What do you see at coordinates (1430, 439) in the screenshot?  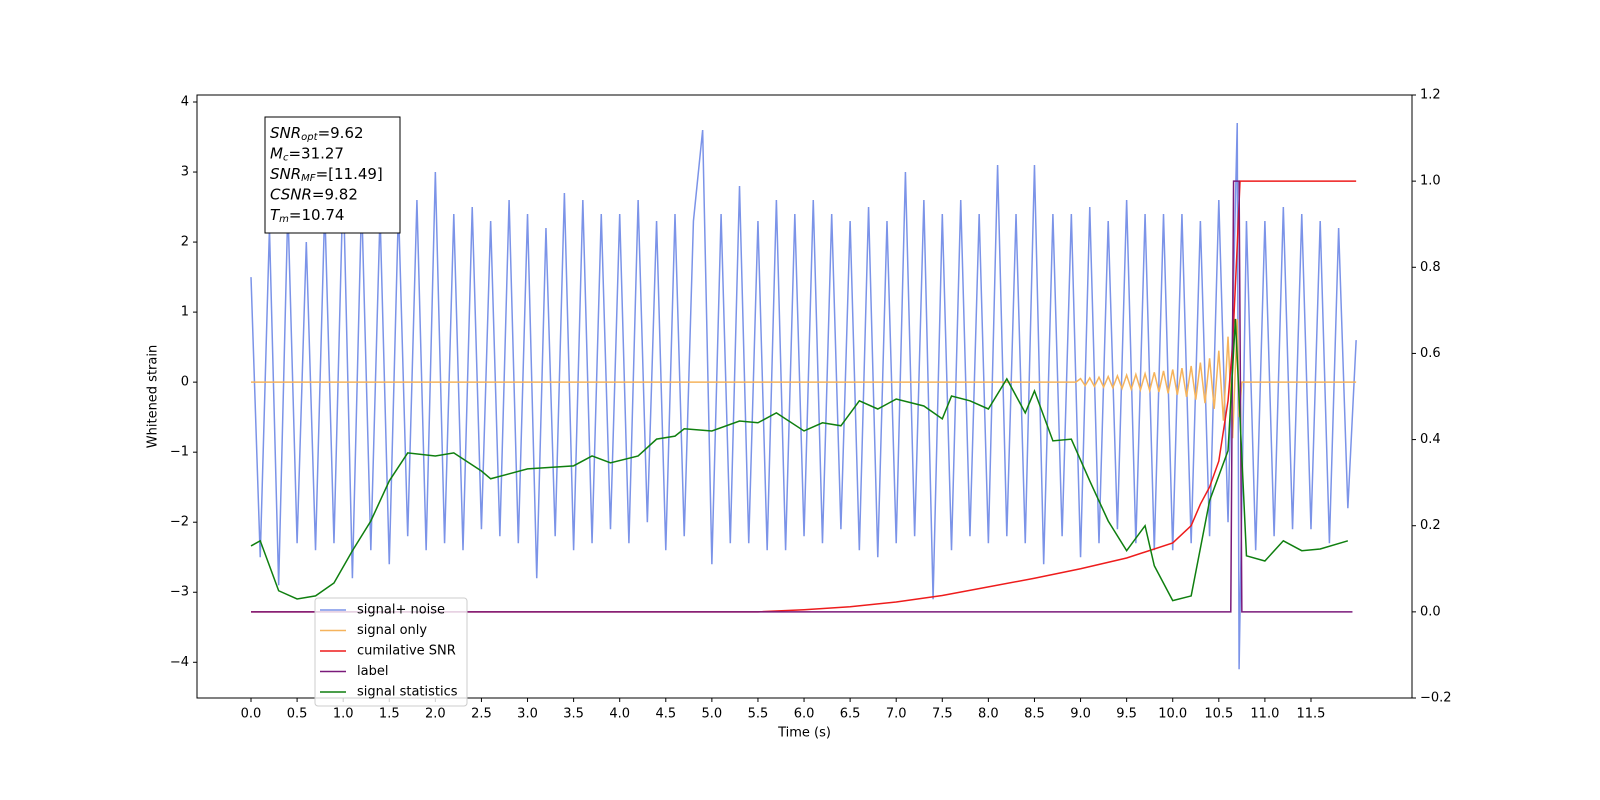 I see `y2-tick-label: 0.4` at bounding box center [1430, 439].